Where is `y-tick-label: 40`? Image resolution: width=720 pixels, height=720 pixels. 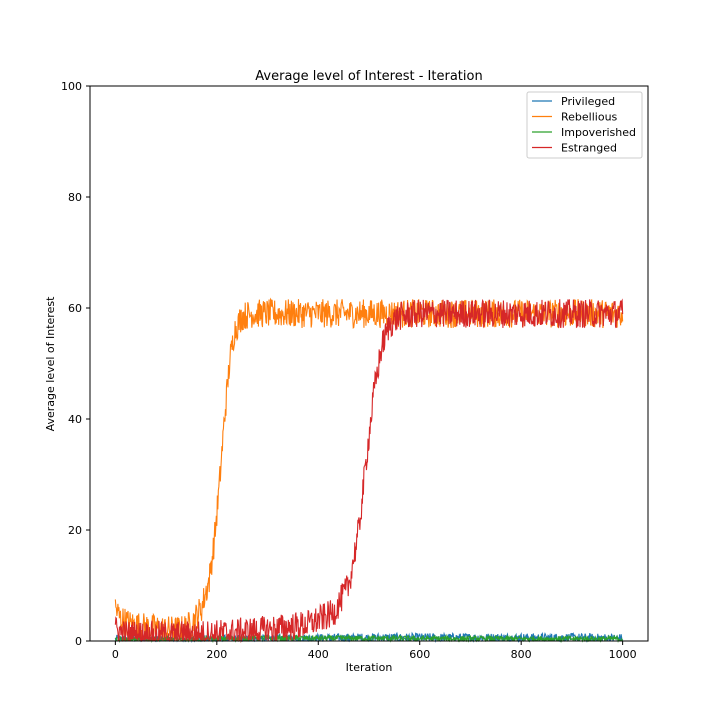
y-tick-label: 40 is located at coordinates (75, 419).